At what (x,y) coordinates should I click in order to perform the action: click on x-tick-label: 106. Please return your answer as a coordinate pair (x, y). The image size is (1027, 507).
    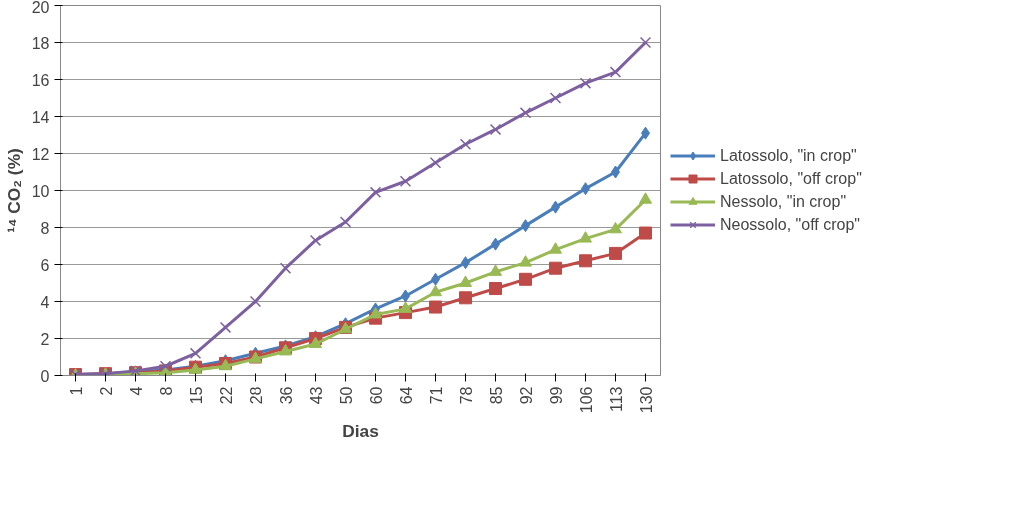
    Looking at the image, I should click on (586, 400).